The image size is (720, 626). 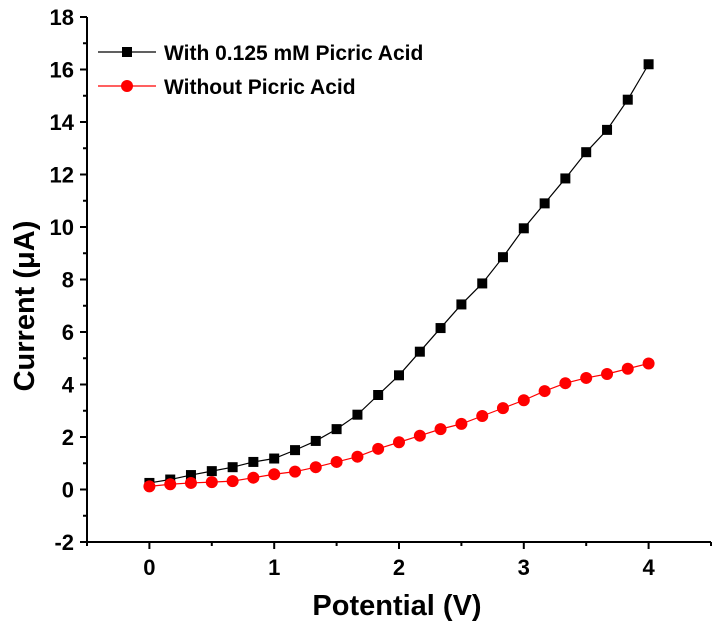 What do you see at coordinates (648, 567) in the screenshot?
I see `x-tick-label: 4` at bounding box center [648, 567].